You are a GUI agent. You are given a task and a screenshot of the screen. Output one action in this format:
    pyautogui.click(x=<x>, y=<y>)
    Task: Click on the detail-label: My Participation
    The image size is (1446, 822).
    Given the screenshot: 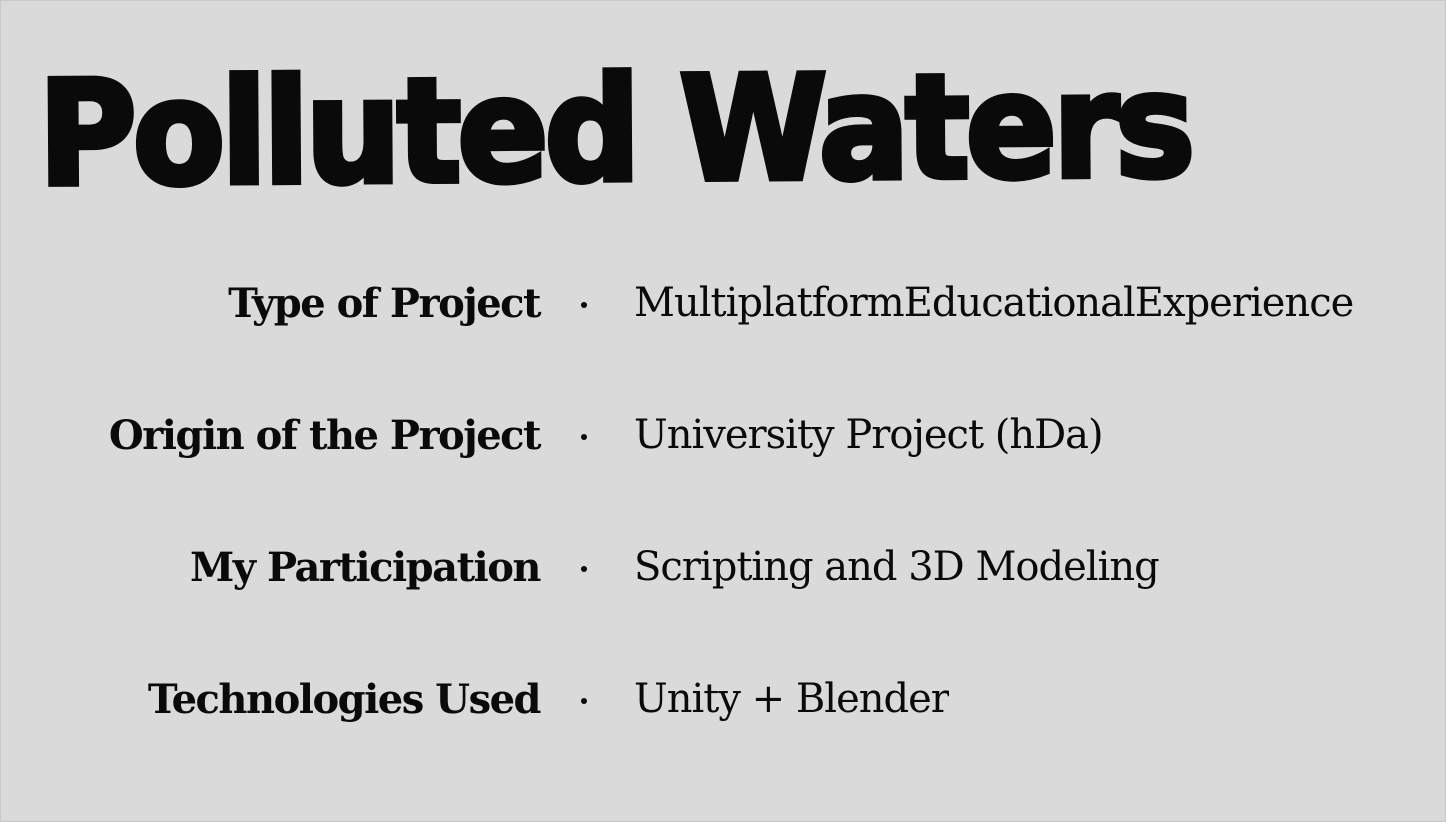 What is the action you would take?
    pyautogui.click(x=365, y=567)
    